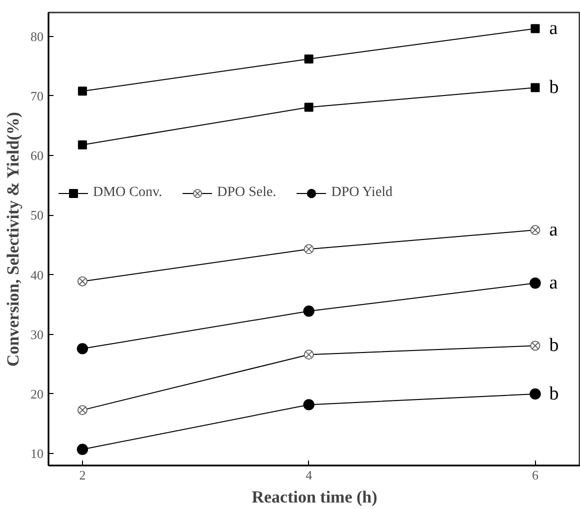  What do you see at coordinates (82, 475) in the screenshot?
I see `x-tick-label: 2` at bounding box center [82, 475].